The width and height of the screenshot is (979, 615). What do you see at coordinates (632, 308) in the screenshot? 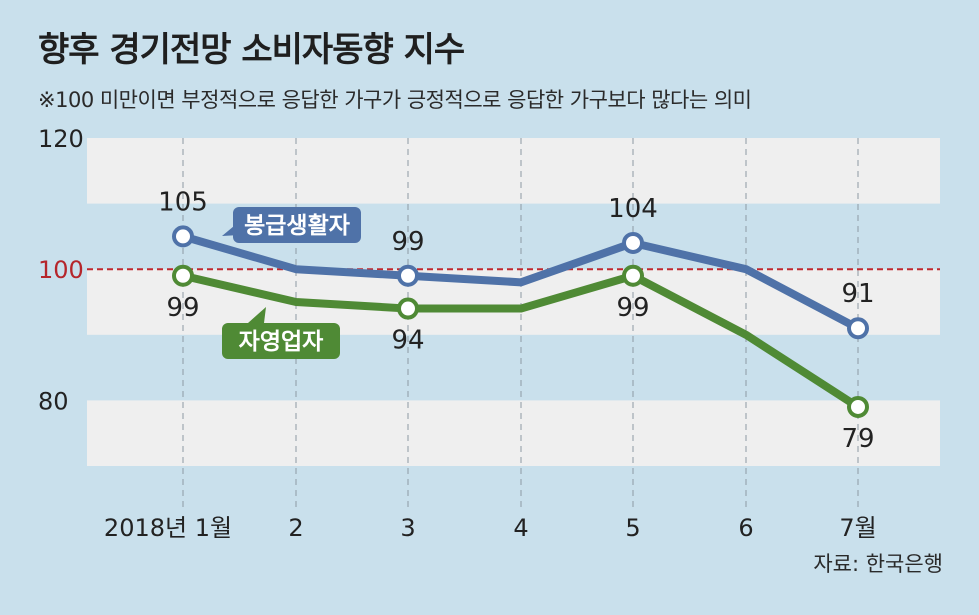
I see `data-label-1-4: 99` at bounding box center [632, 308].